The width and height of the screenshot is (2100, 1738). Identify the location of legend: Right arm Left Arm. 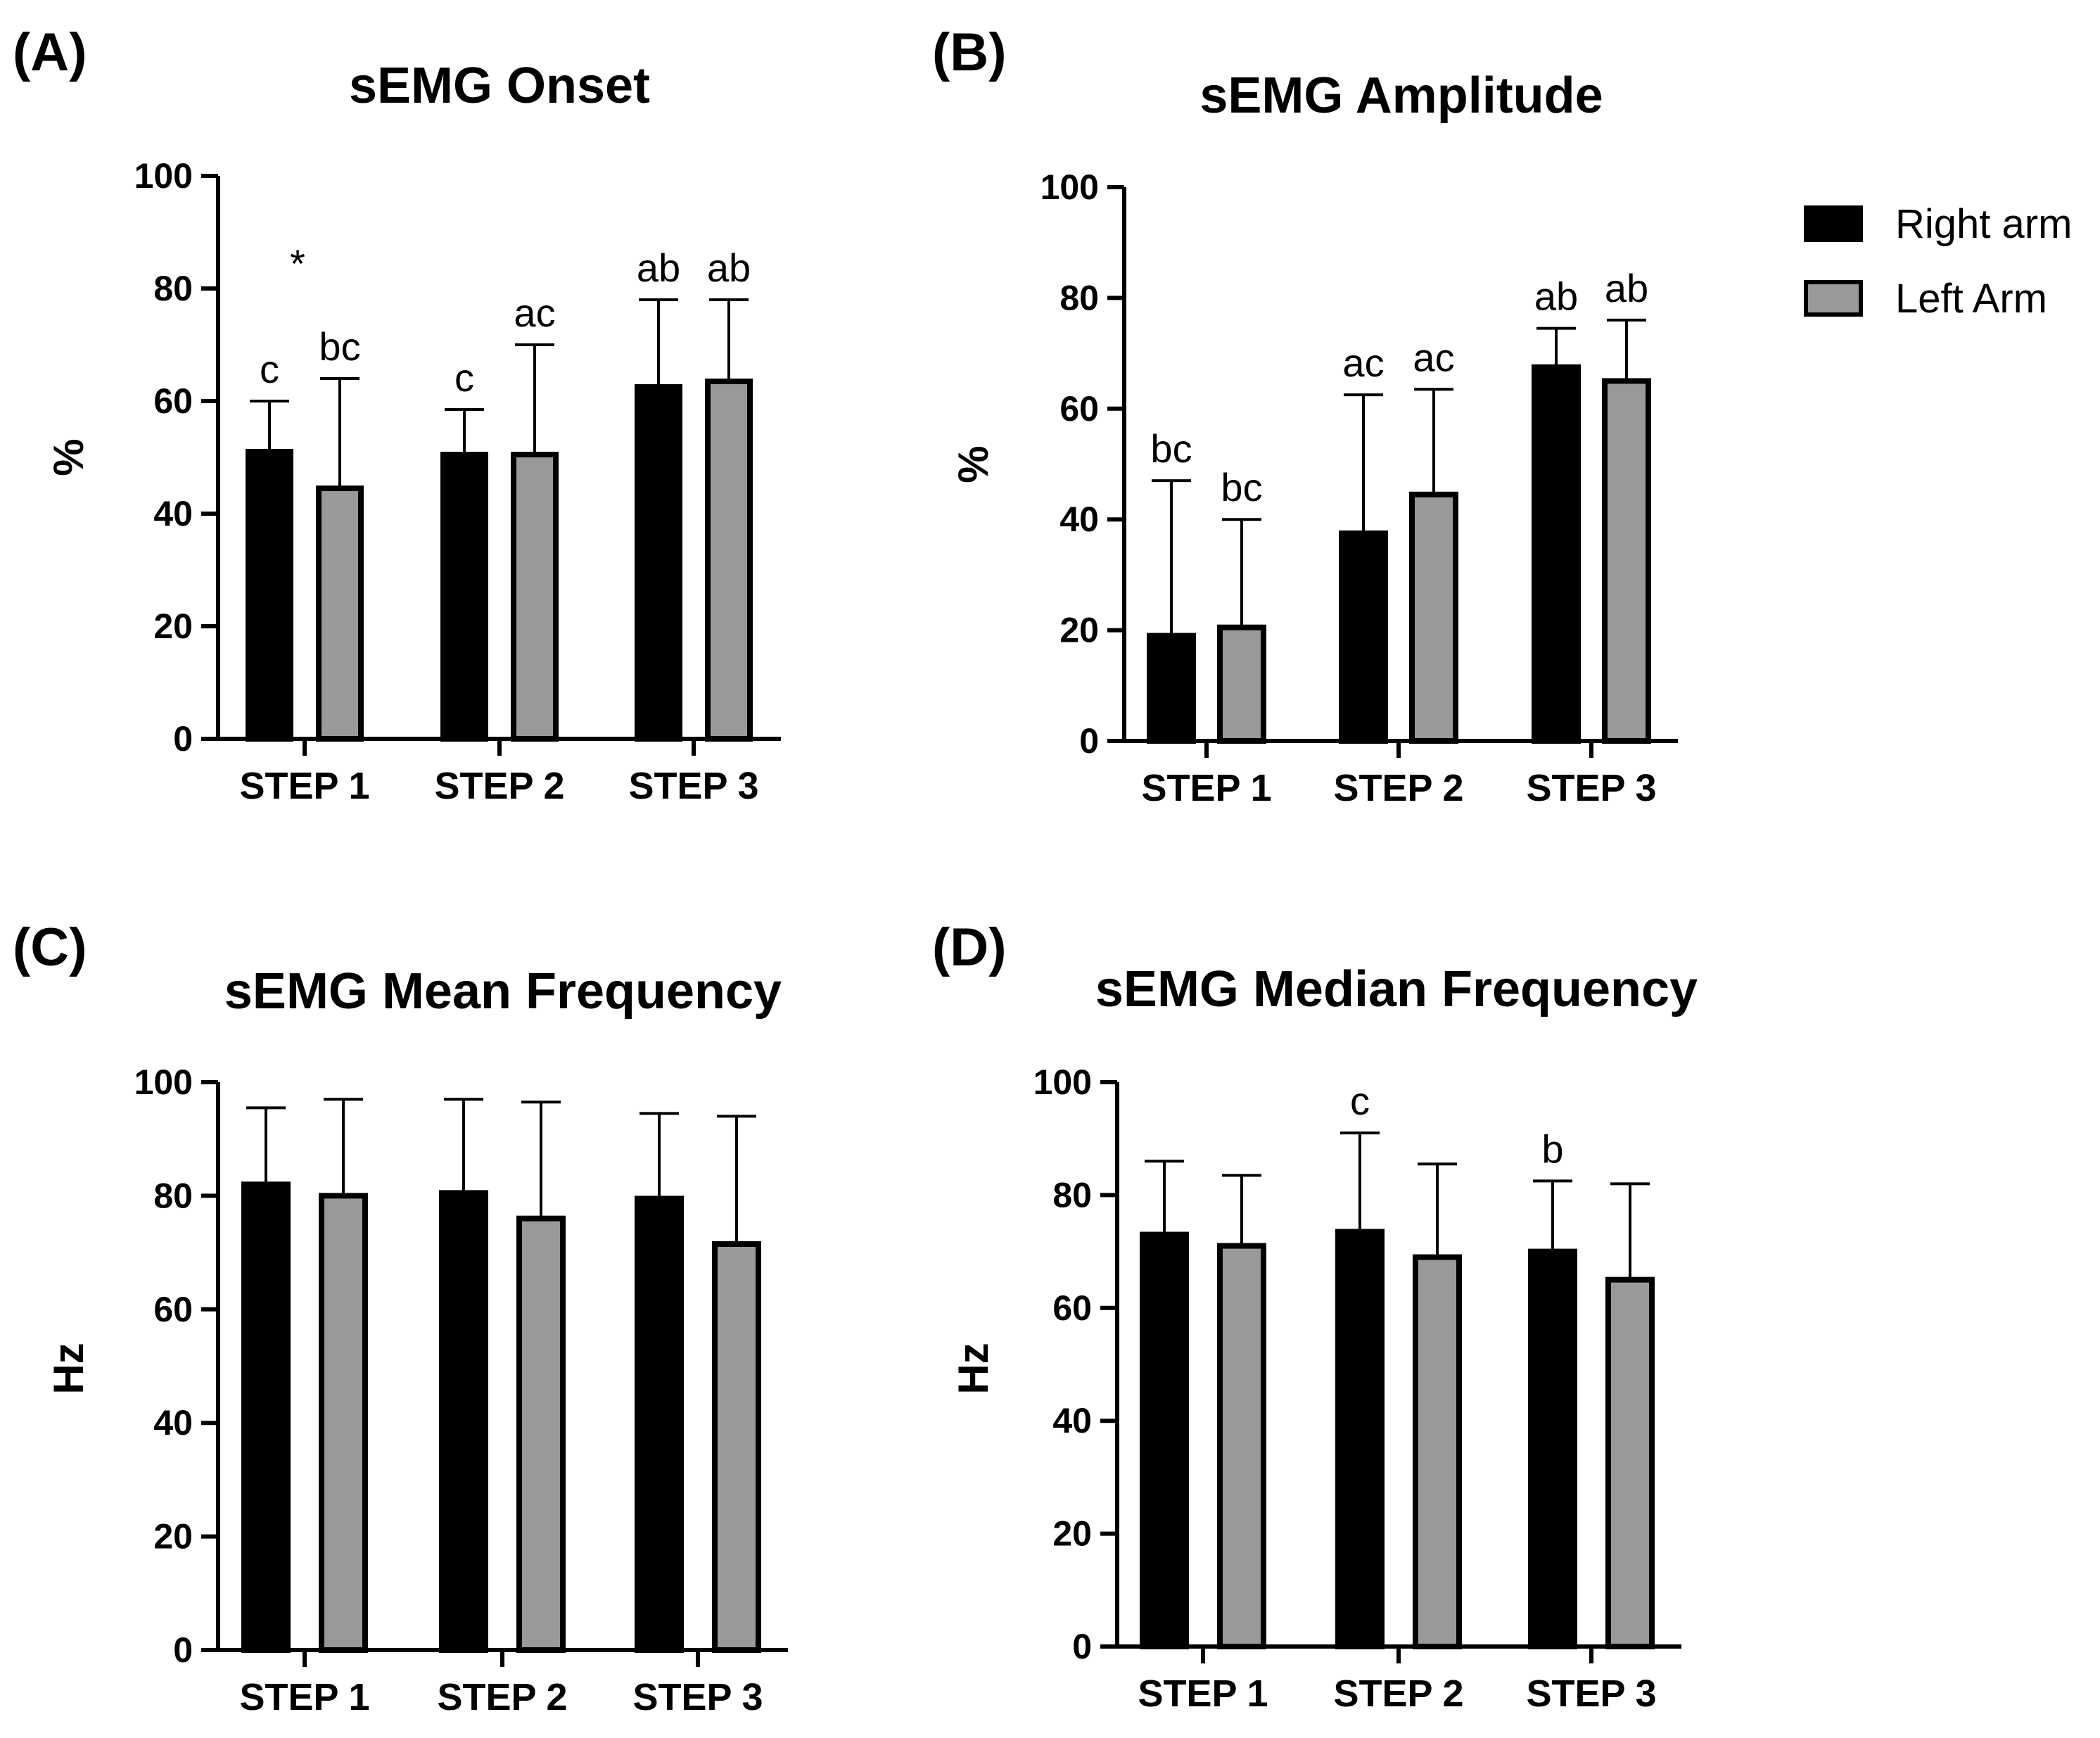
(1938, 261).